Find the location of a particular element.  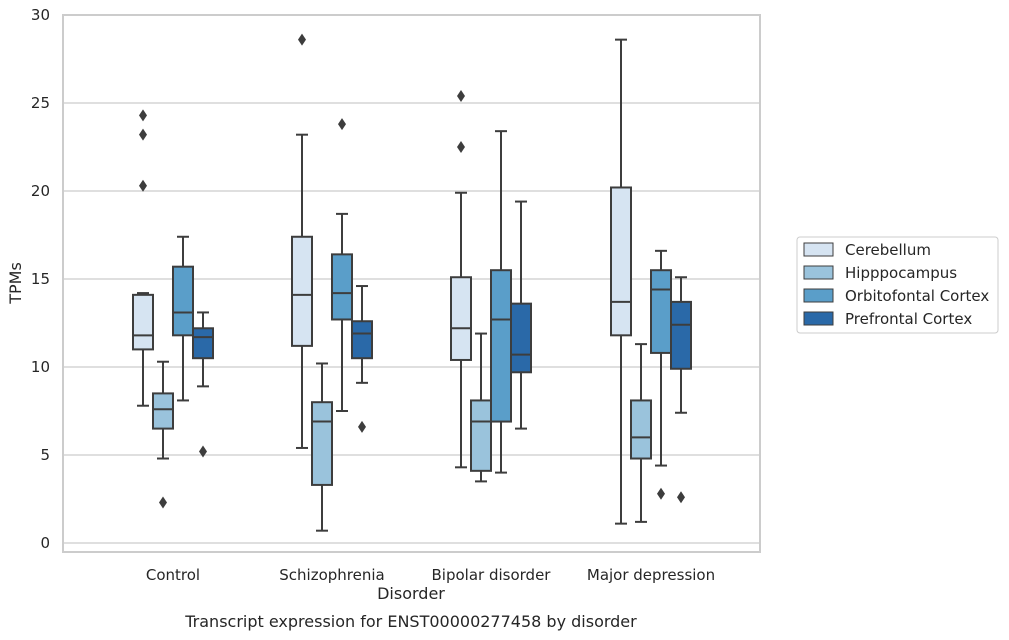

y-axis-ticks: 0 5 10 15 20 25 30 is located at coordinates (40, 279).